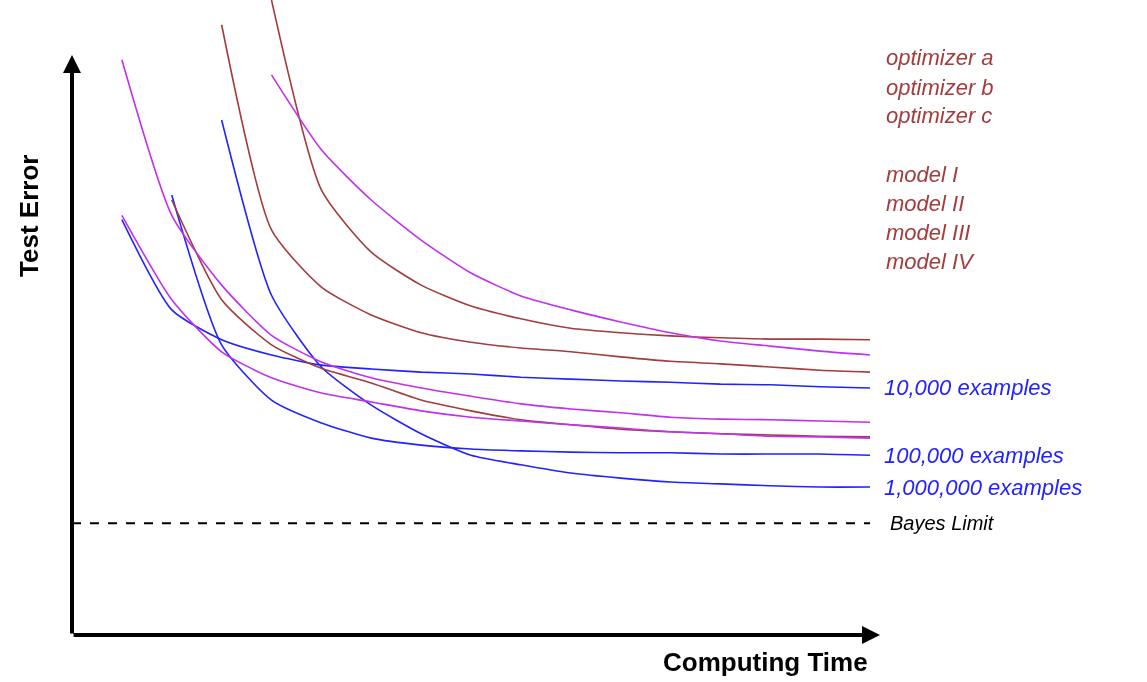 The image size is (1147, 682). Describe the element at coordinates (942, 523) in the screenshot. I see `ref-line-label: Bayes Limit` at that location.